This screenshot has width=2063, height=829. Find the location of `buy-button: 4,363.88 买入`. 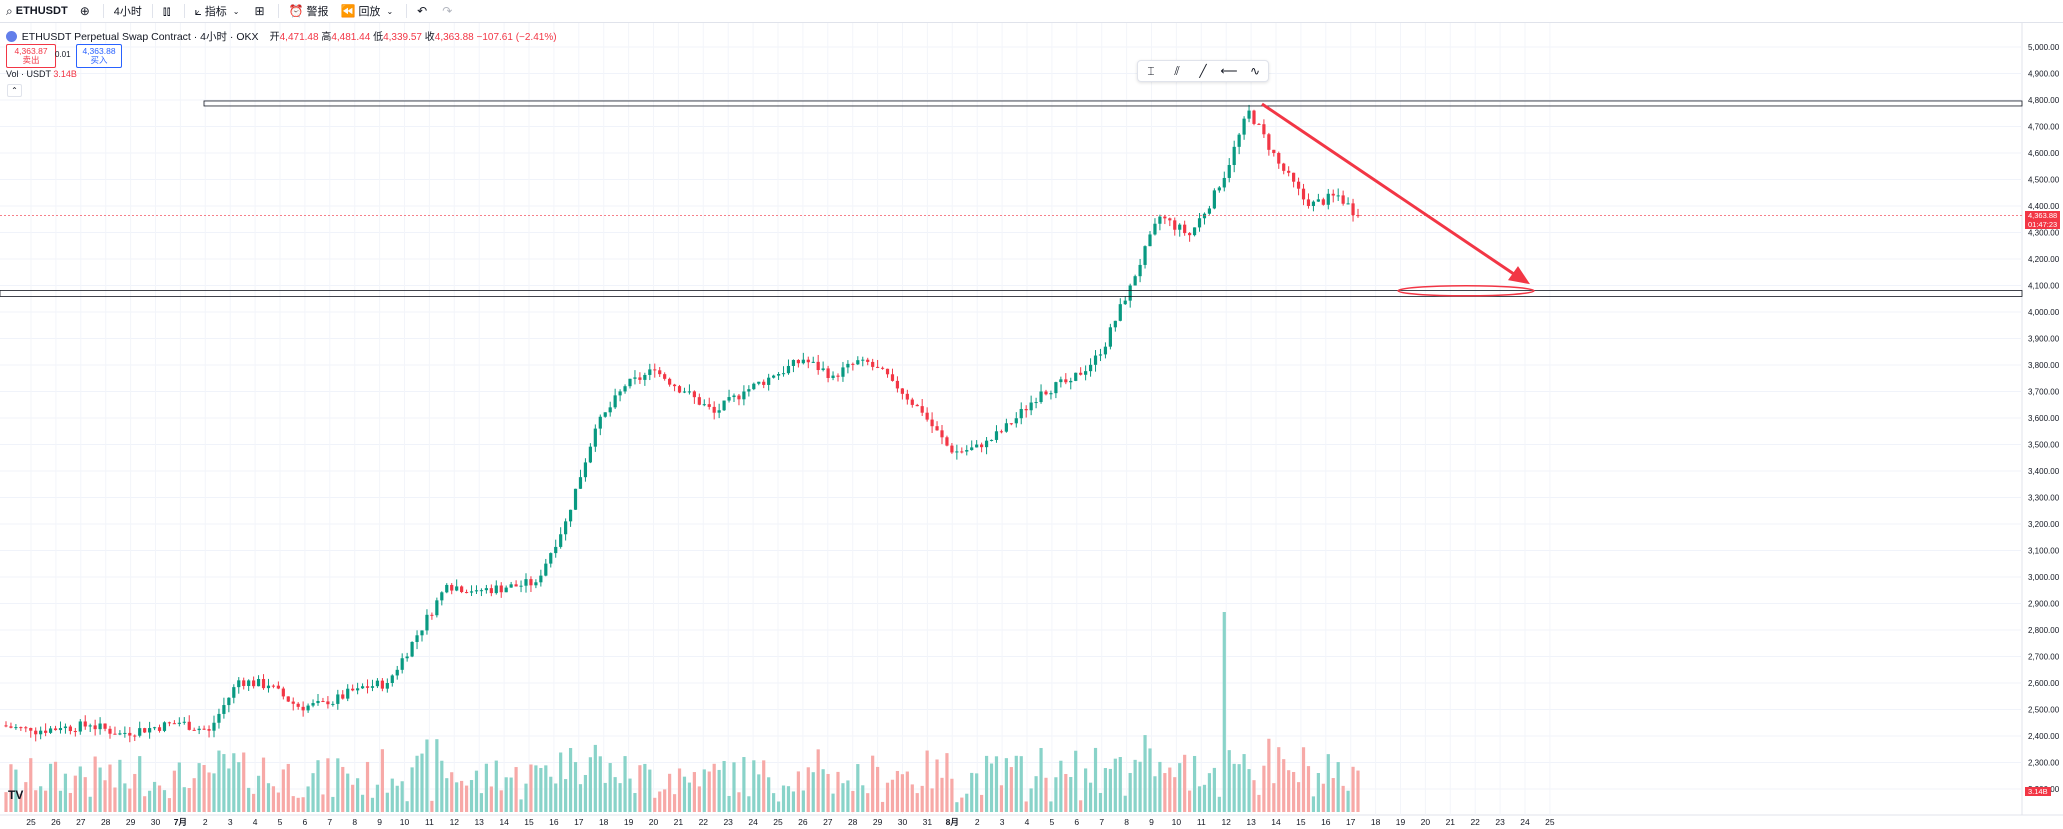

buy-button: 4,363.88 买入 is located at coordinates (99, 56).